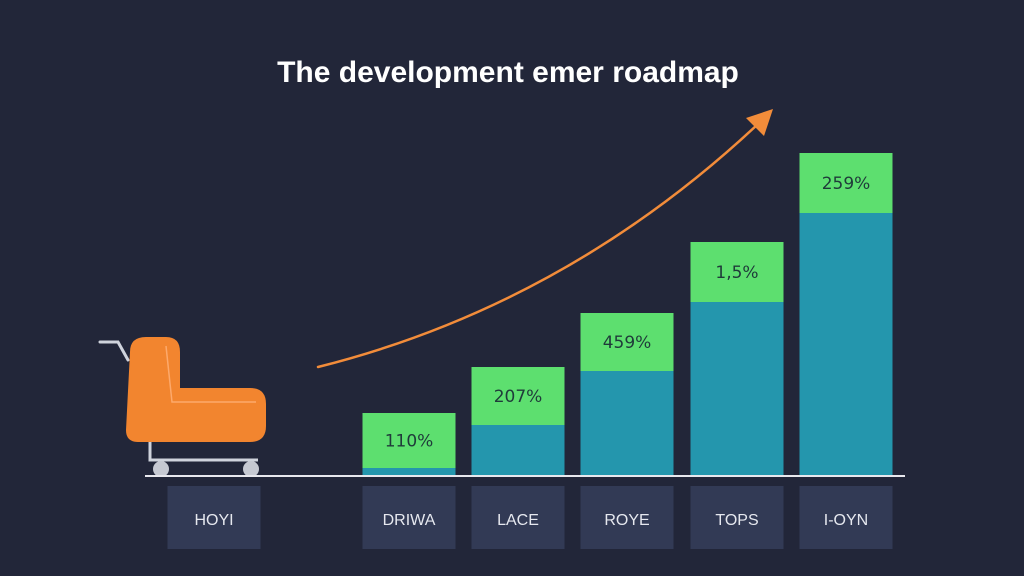  I want to click on x-tick-label: DRIWA, so click(409, 520).